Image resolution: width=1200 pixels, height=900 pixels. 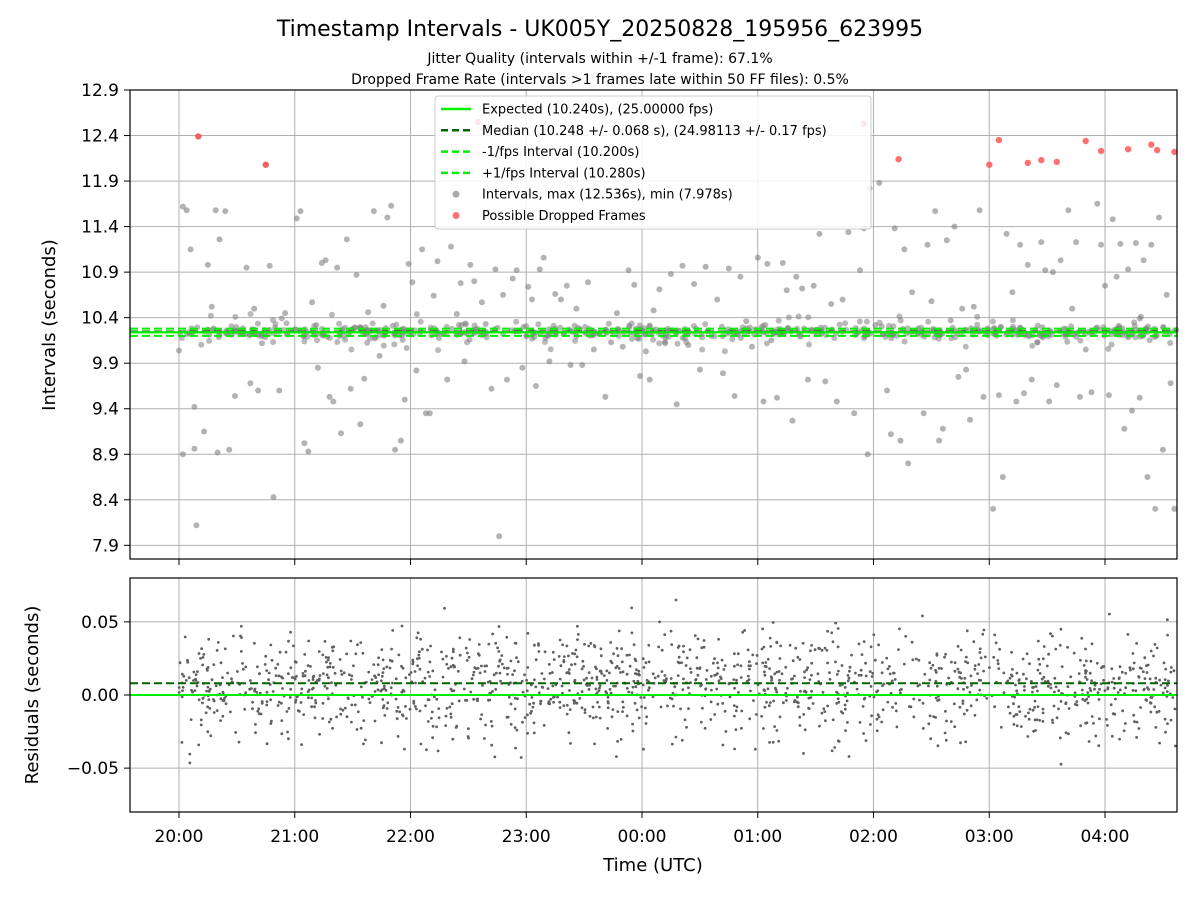 What do you see at coordinates (1151, 144) in the screenshot?
I see `dropped-frame-point` at bounding box center [1151, 144].